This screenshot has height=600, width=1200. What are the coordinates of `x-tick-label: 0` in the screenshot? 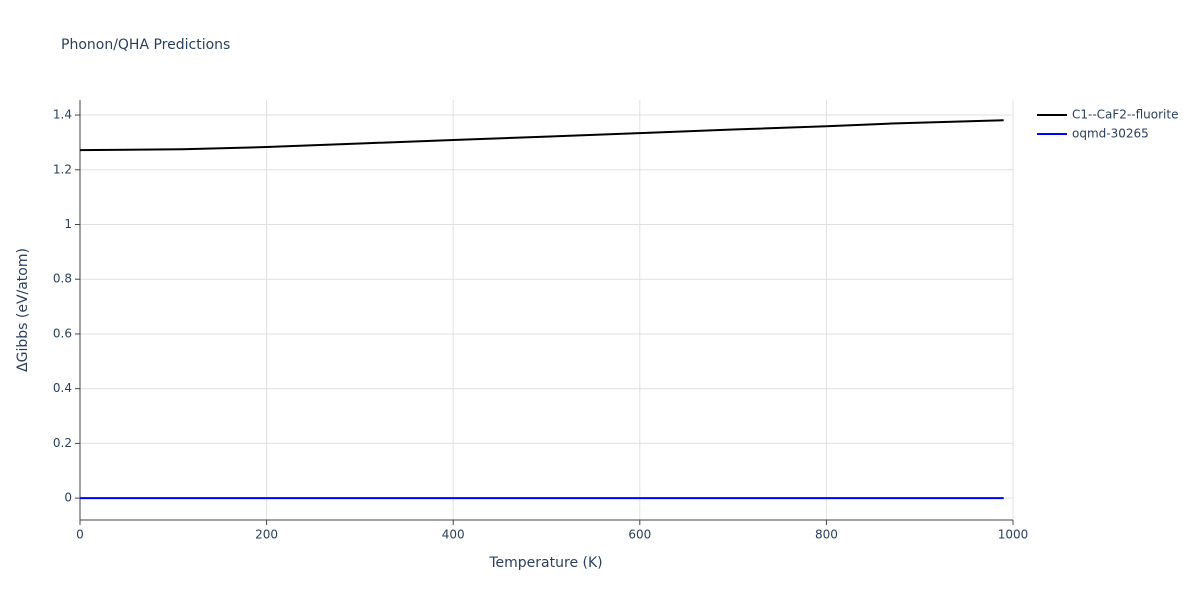 It's located at (80, 535).